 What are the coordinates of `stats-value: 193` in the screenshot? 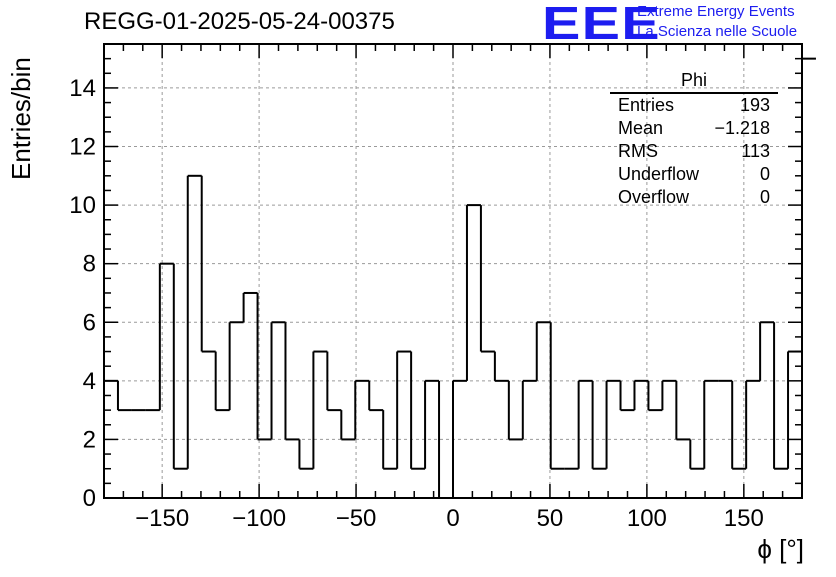 It's located at (754, 105).